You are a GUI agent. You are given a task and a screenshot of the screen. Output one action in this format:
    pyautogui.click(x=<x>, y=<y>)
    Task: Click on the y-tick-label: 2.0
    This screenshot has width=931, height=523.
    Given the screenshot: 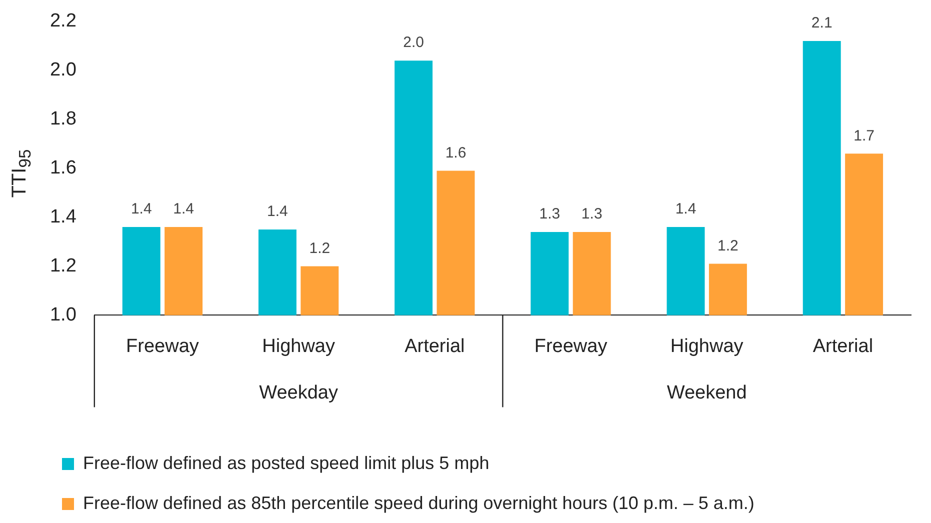 What is the action you would take?
    pyautogui.click(x=63, y=70)
    